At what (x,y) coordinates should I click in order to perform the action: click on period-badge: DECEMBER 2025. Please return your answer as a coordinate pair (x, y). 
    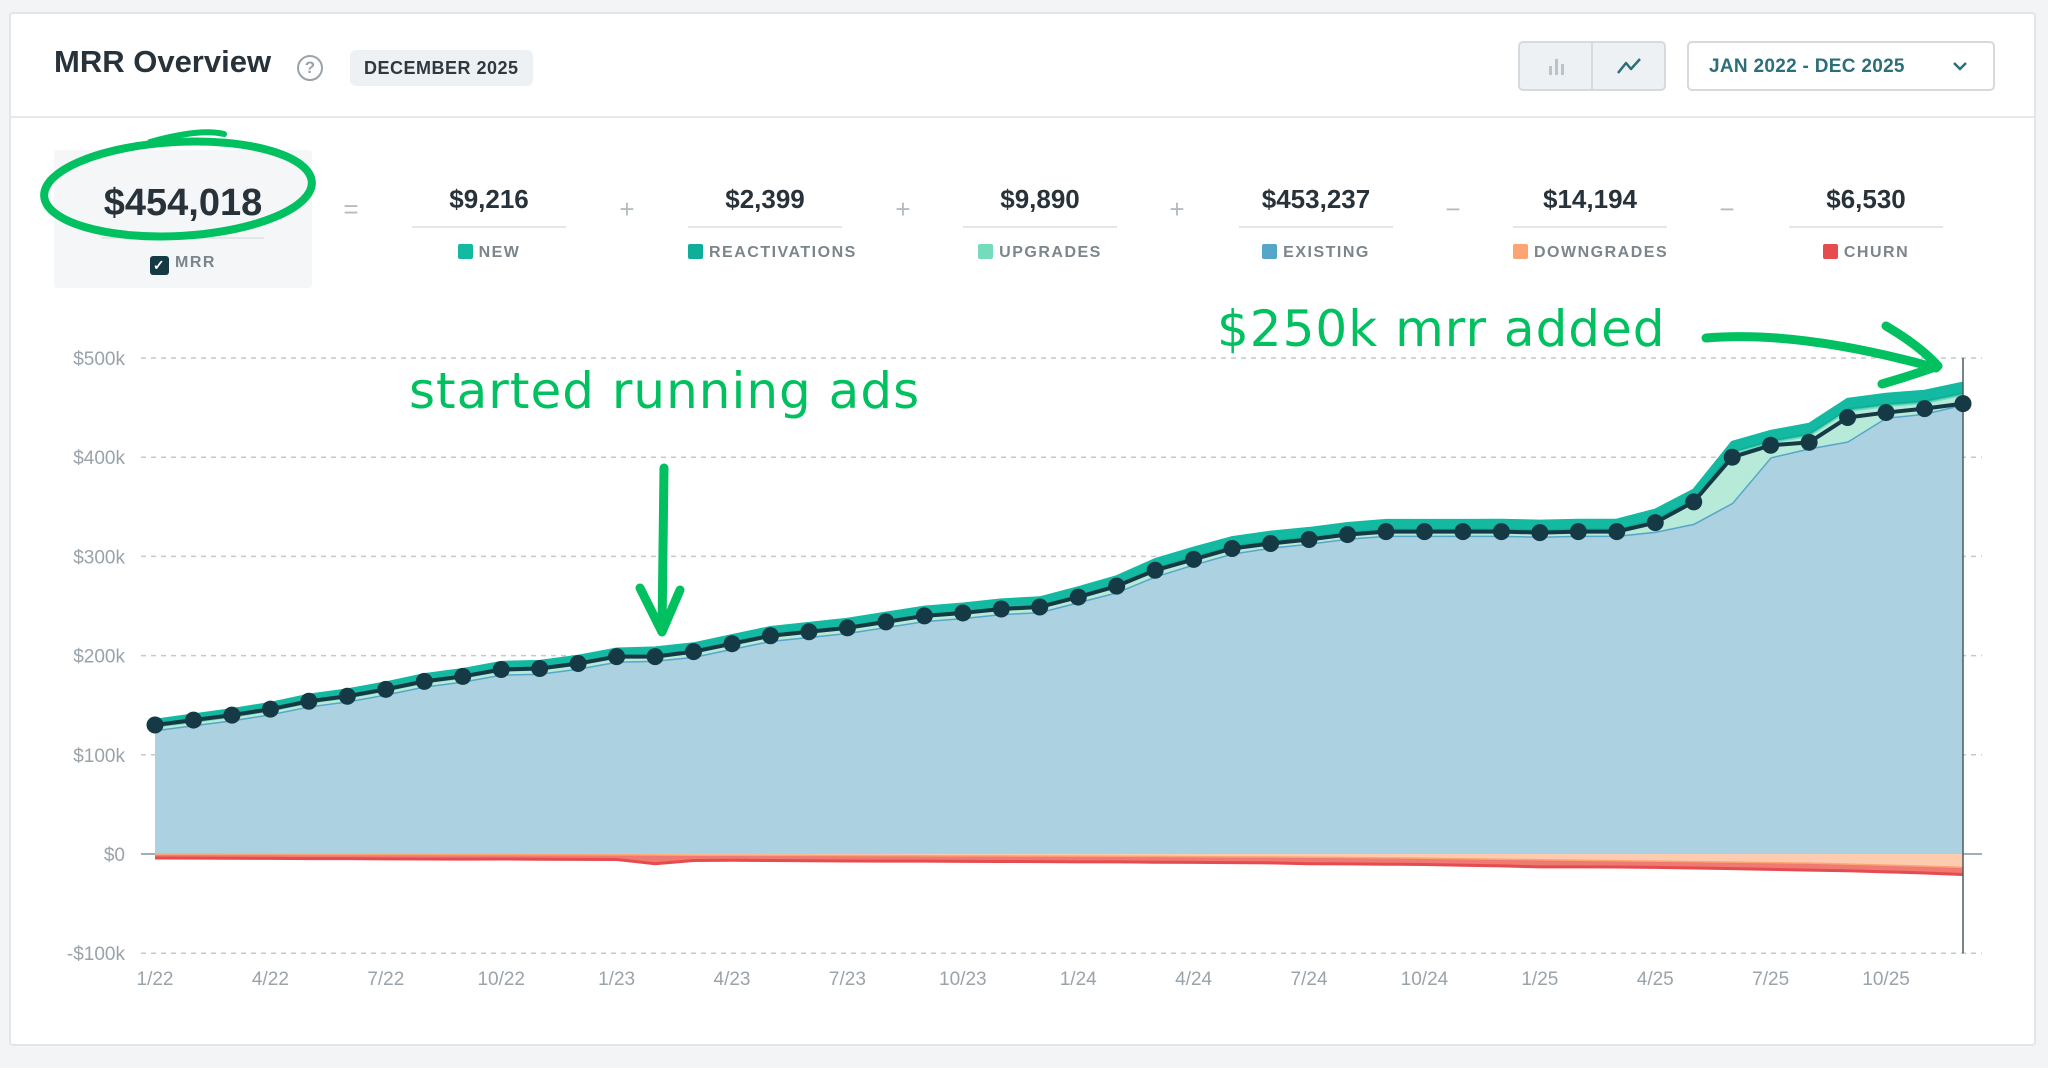
    Looking at the image, I should click on (441, 68).